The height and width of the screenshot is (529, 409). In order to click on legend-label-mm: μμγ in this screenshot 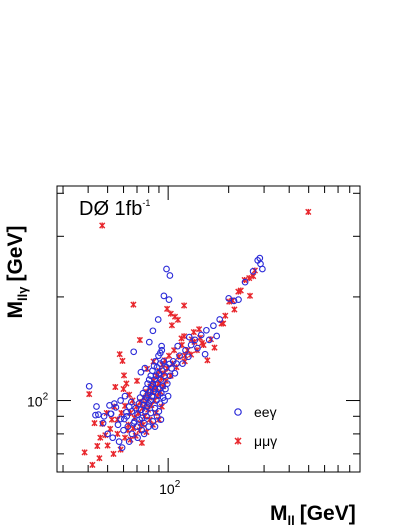, I will do `click(265, 441)`.